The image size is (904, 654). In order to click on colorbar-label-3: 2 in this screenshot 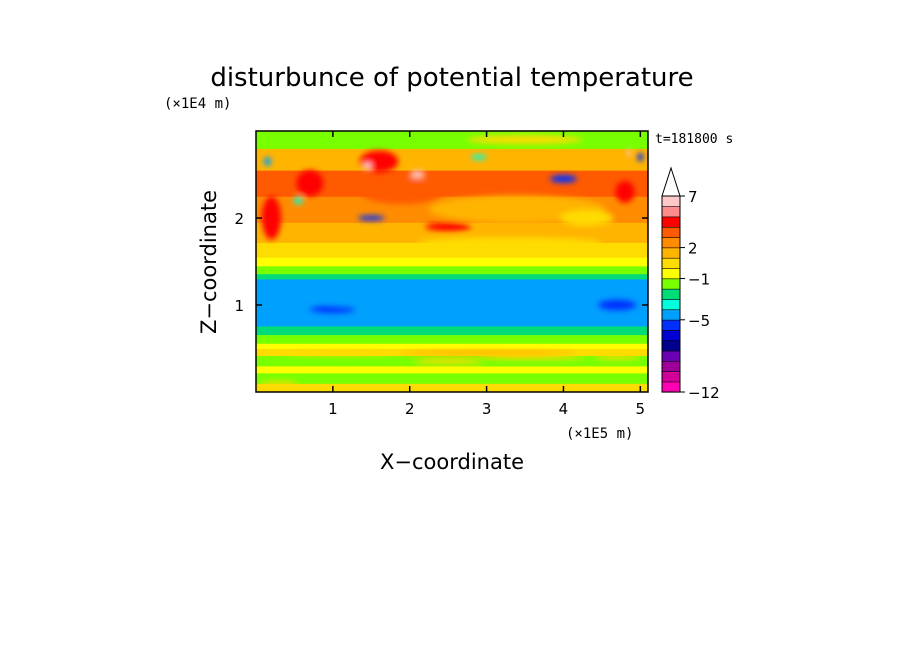, I will do `click(693, 249)`.